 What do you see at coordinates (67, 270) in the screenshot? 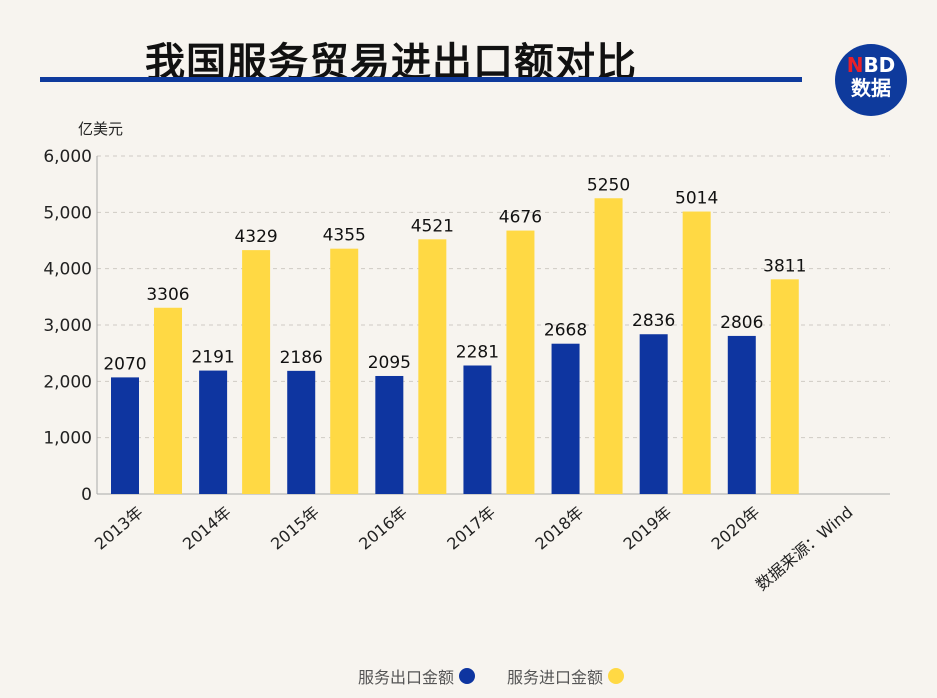
I see `y-tick-label: 4,000` at bounding box center [67, 270].